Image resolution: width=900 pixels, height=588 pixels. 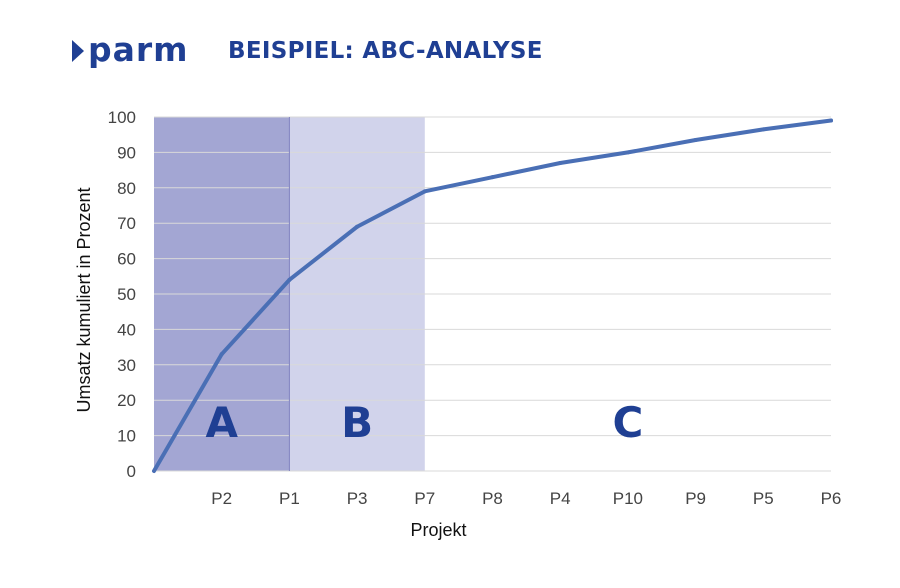 What do you see at coordinates (560, 163) in the screenshot?
I see `data-point-P4` at bounding box center [560, 163].